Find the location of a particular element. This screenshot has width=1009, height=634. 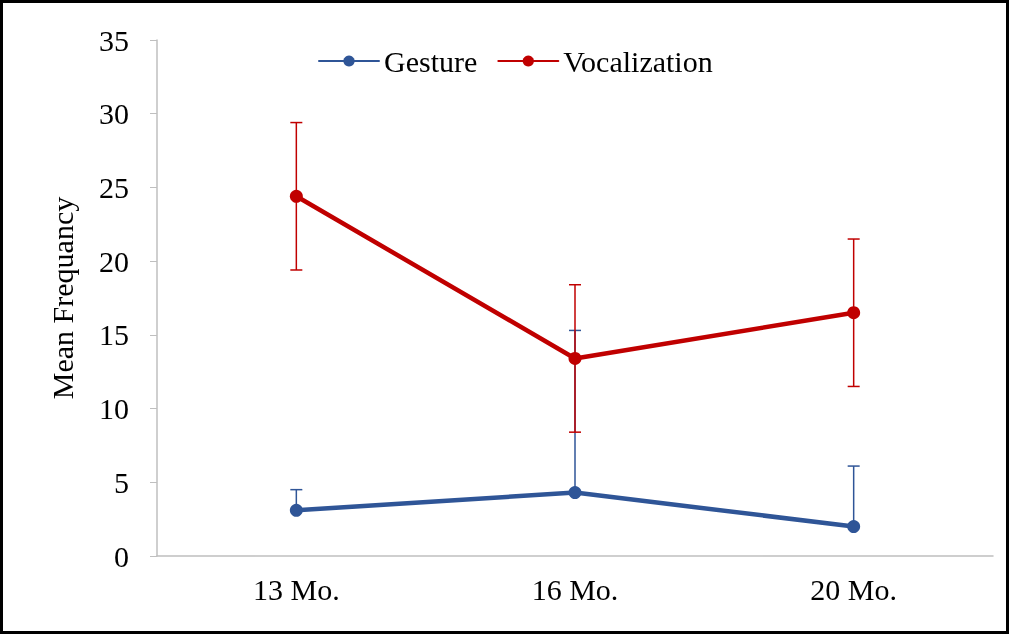

x-tick-label: 13 Mo. is located at coordinates (296, 589).